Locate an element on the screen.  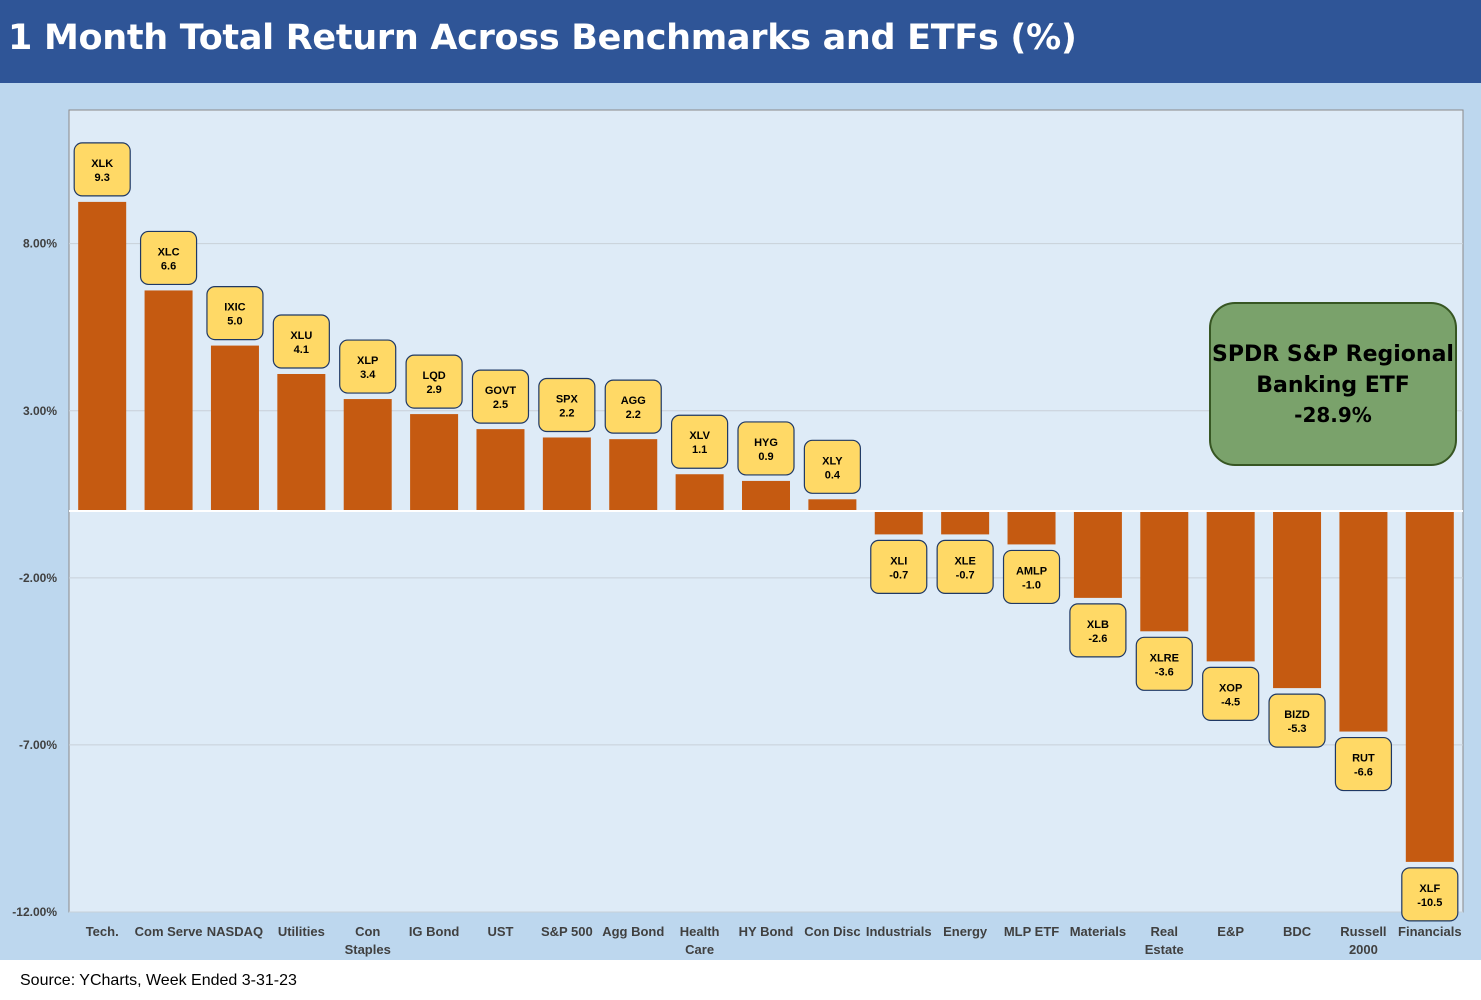
callout-line-2: Banking ETF is located at coordinates (1333, 385).